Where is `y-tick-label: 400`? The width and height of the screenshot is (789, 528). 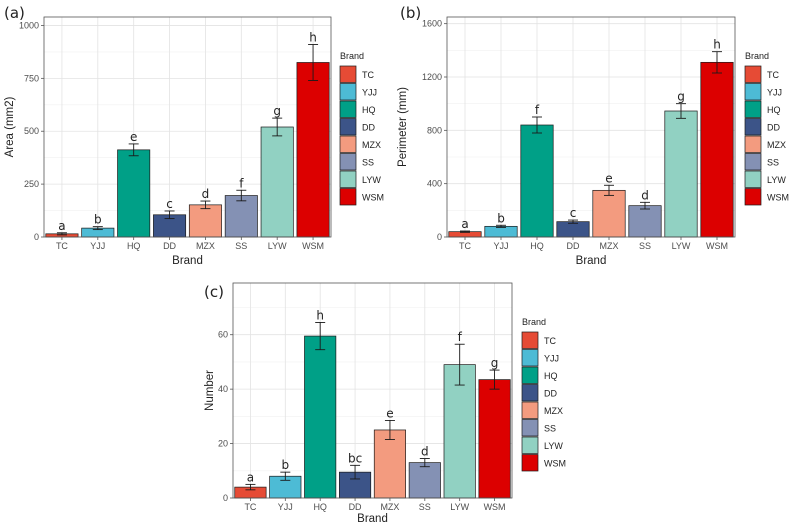 y-tick-label: 400 is located at coordinates (434, 184).